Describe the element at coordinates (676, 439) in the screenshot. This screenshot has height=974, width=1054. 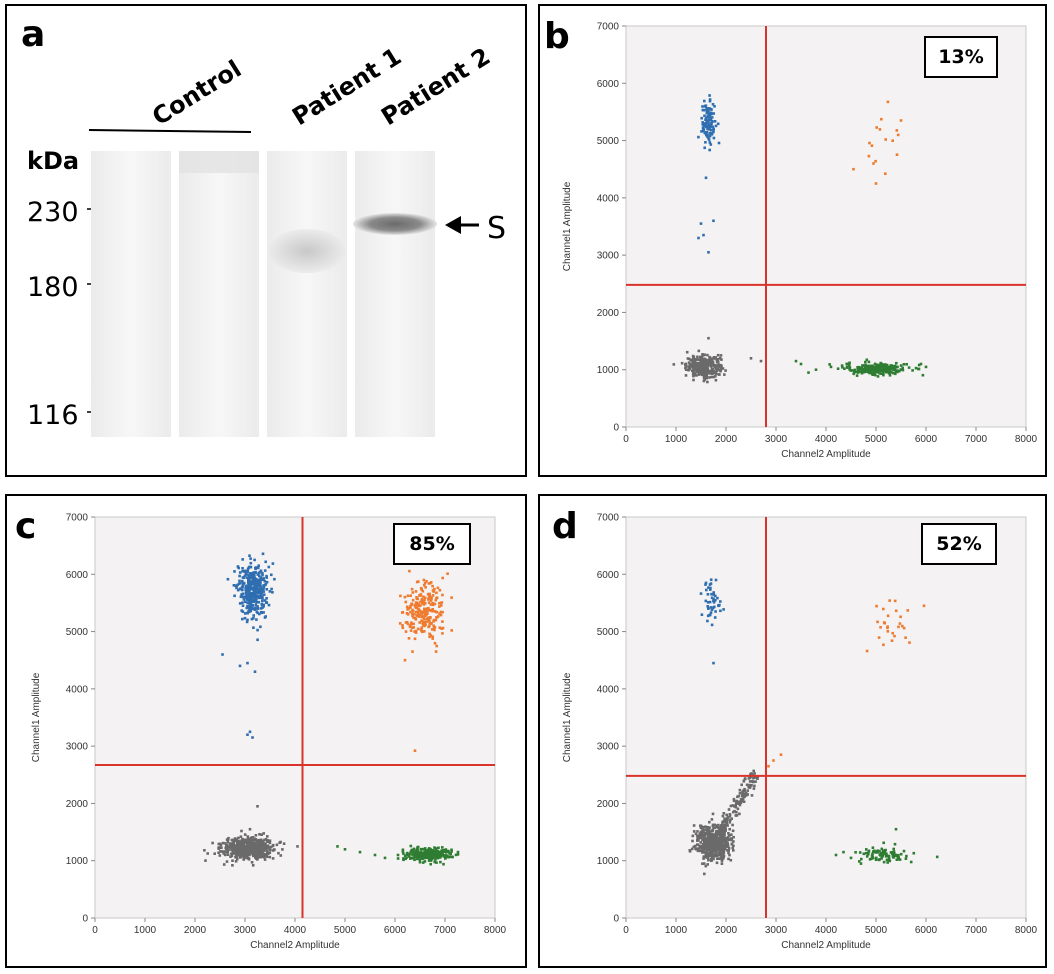
I see `x-tick-label: 1000` at that location.